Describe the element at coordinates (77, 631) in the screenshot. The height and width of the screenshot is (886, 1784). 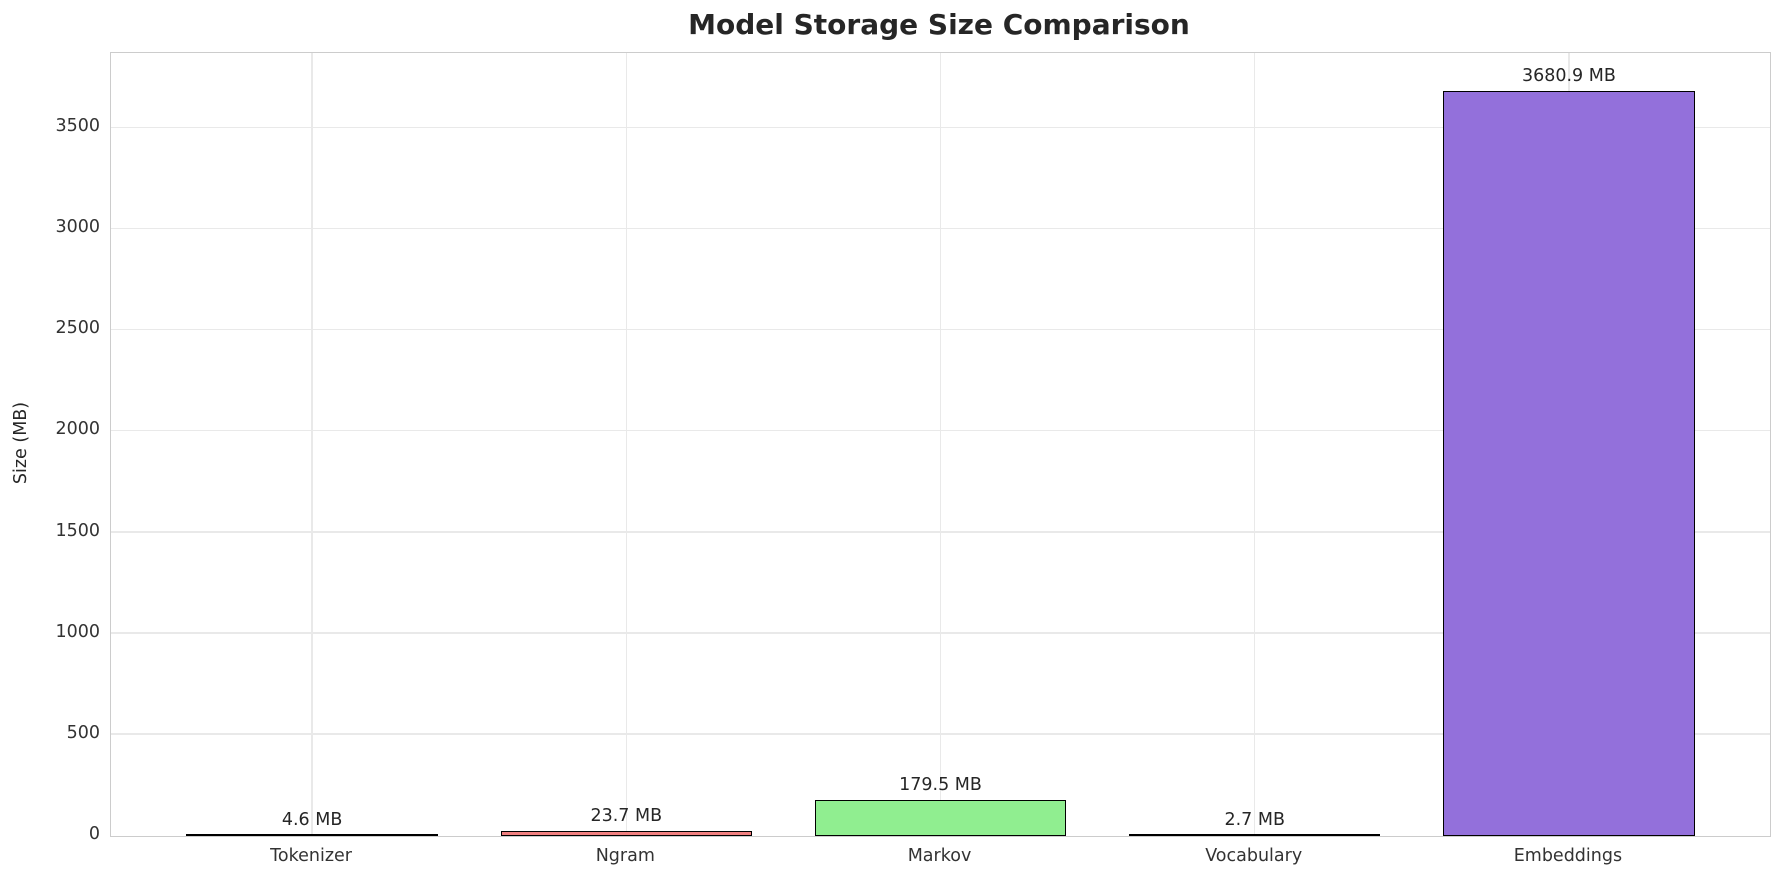
I see `y-tick-label-1000: 1000` at that location.